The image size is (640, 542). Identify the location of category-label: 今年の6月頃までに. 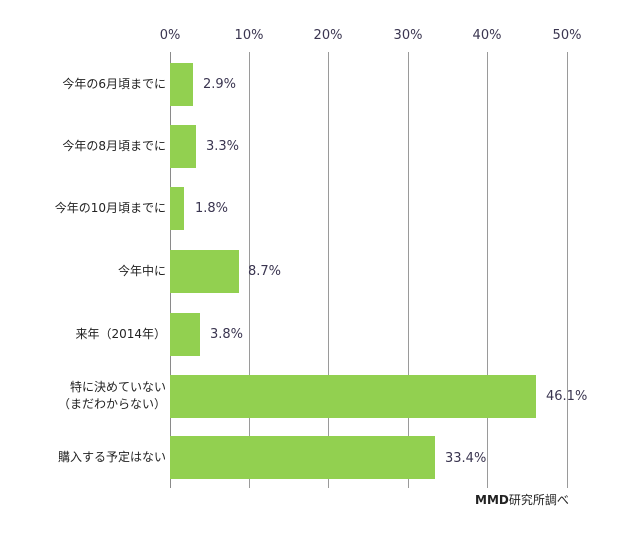
(114, 84).